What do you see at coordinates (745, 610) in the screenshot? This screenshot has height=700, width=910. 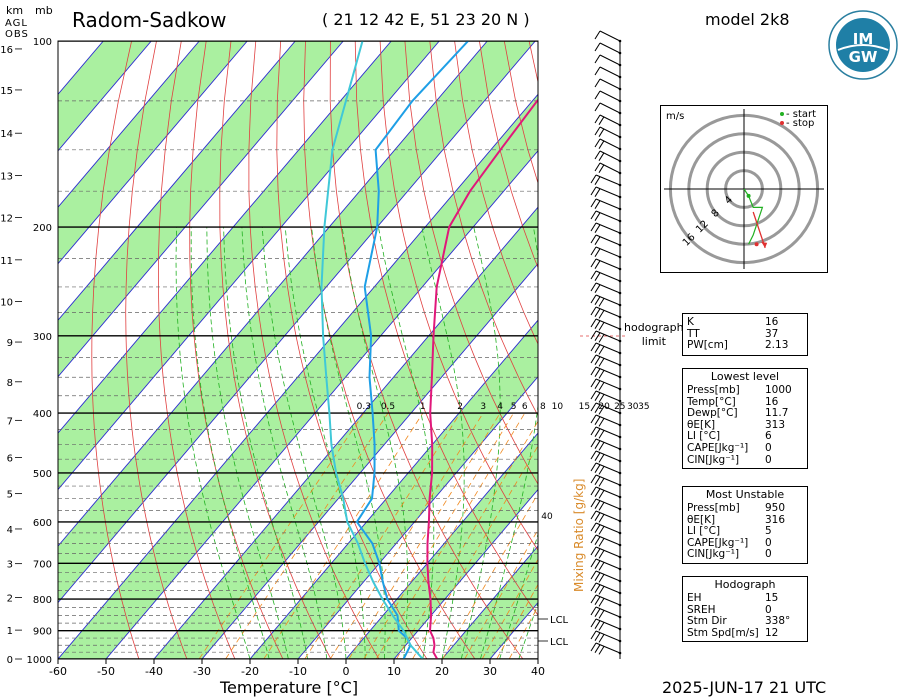 I see `index-row: SREH 0` at bounding box center [745, 610].